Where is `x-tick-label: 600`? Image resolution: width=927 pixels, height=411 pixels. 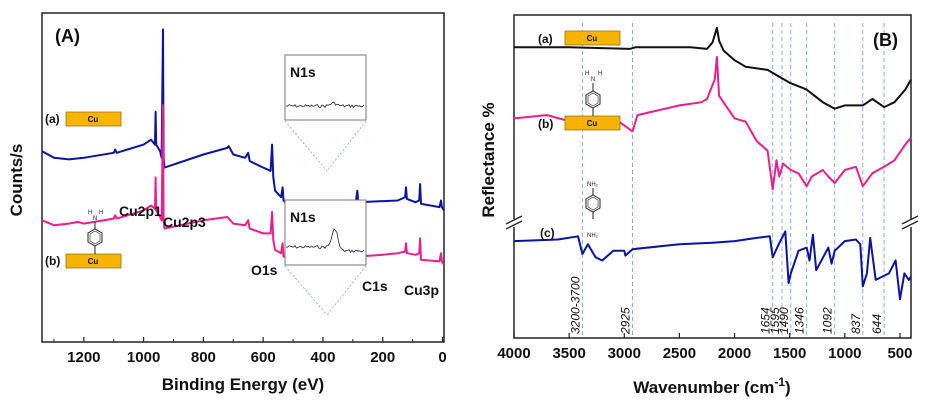
x-tick-label: 600 is located at coordinates (263, 357).